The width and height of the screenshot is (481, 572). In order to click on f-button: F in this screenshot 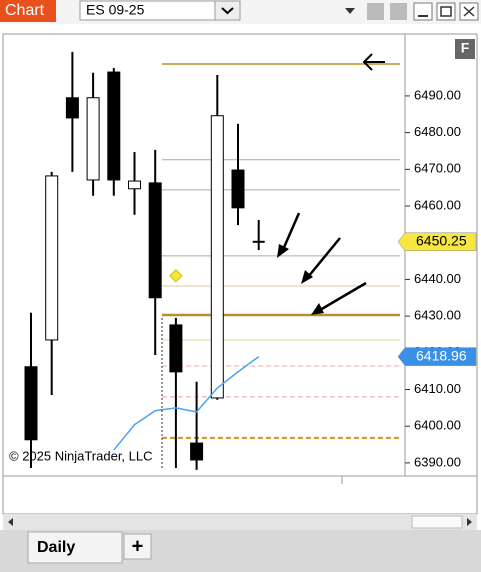, I will do `click(465, 48)`.